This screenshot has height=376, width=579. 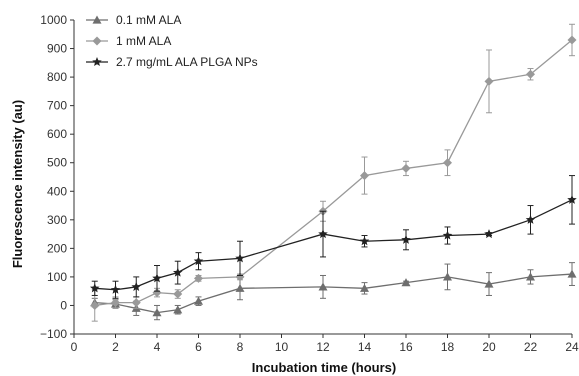 I want to click on y-tick-label: 1000, so click(x=53, y=20).